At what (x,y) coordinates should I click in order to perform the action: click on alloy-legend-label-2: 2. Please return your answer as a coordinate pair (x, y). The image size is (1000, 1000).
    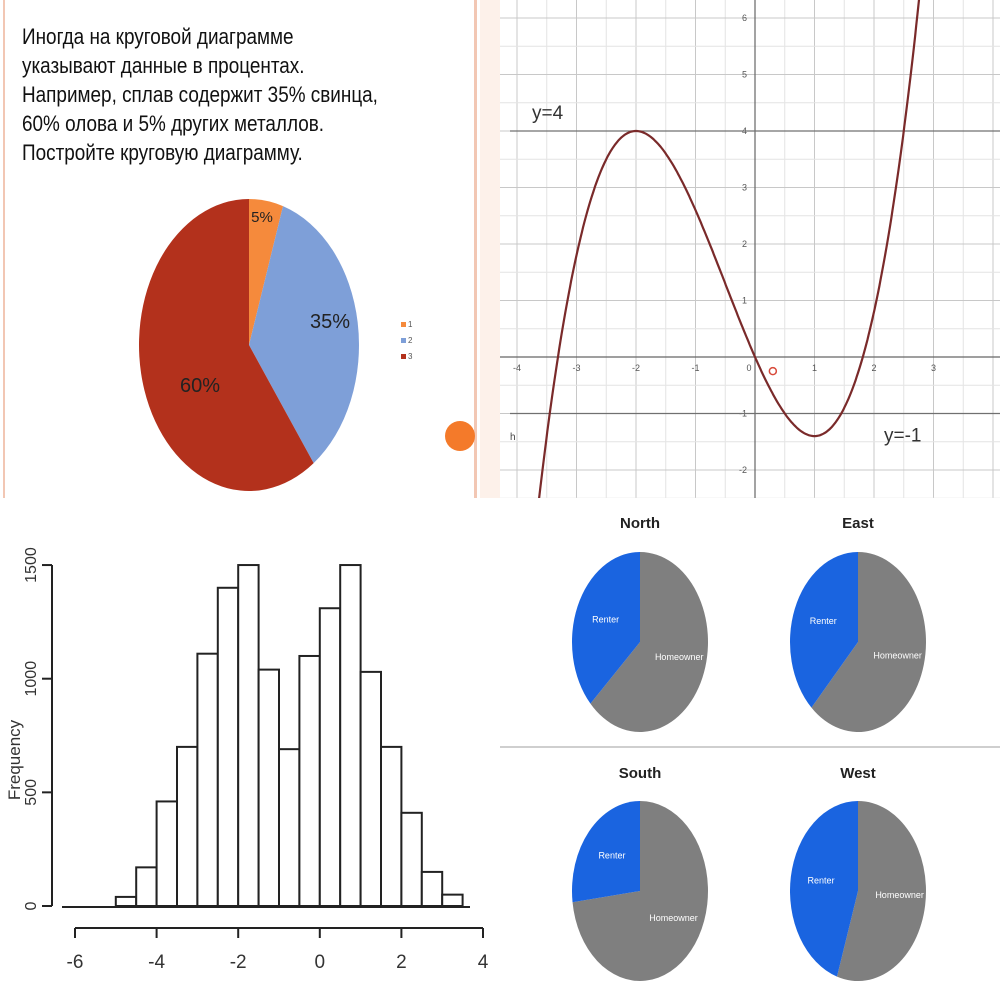
    Looking at the image, I should click on (410, 340).